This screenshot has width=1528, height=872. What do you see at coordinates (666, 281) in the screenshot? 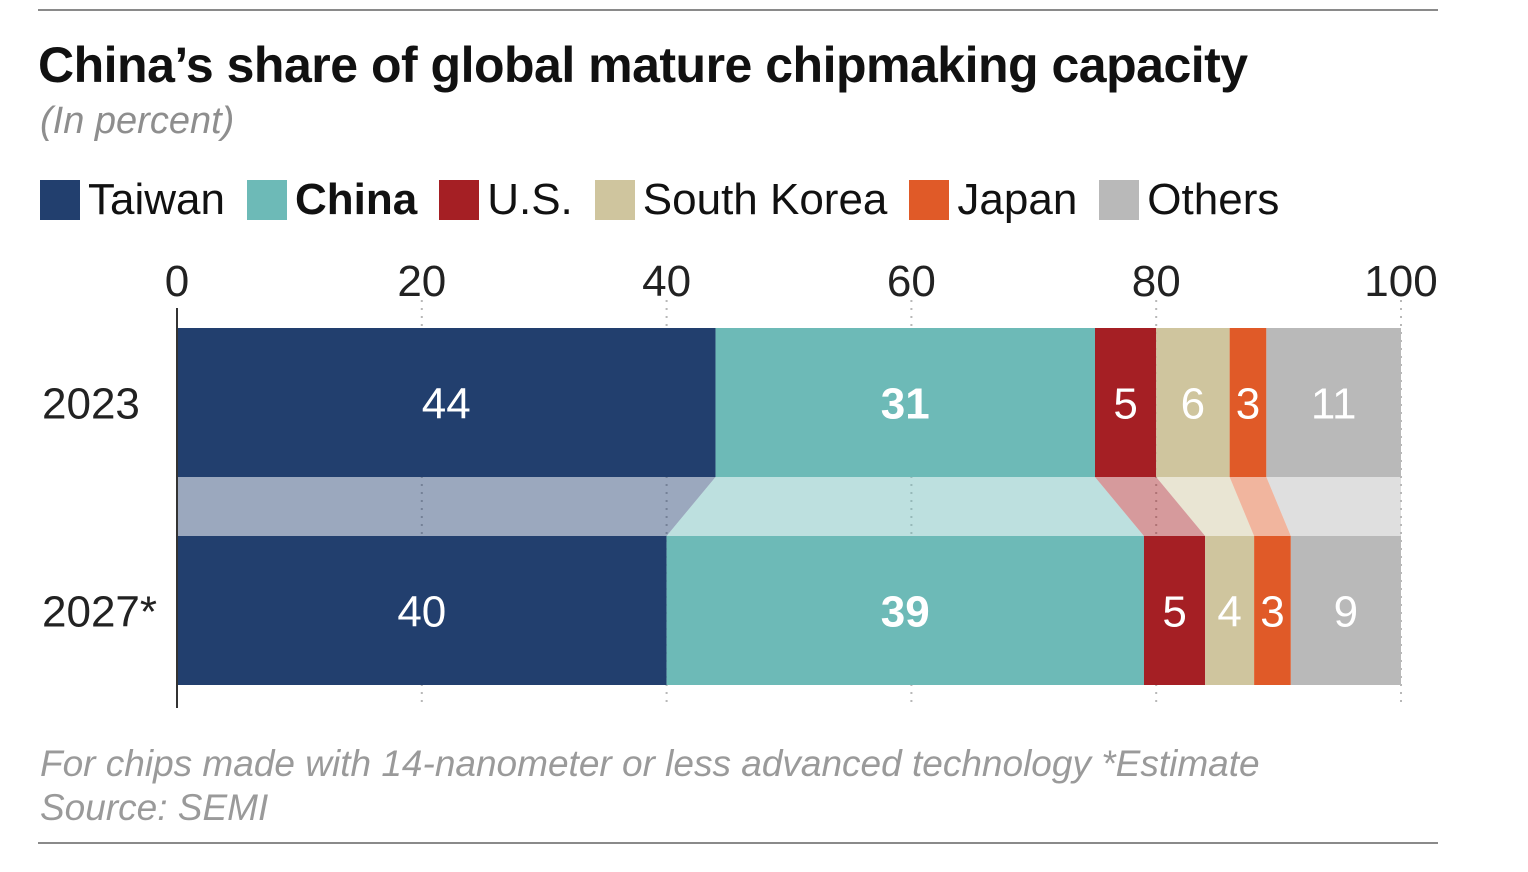
I see `x-tick-label: 40` at bounding box center [666, 281].